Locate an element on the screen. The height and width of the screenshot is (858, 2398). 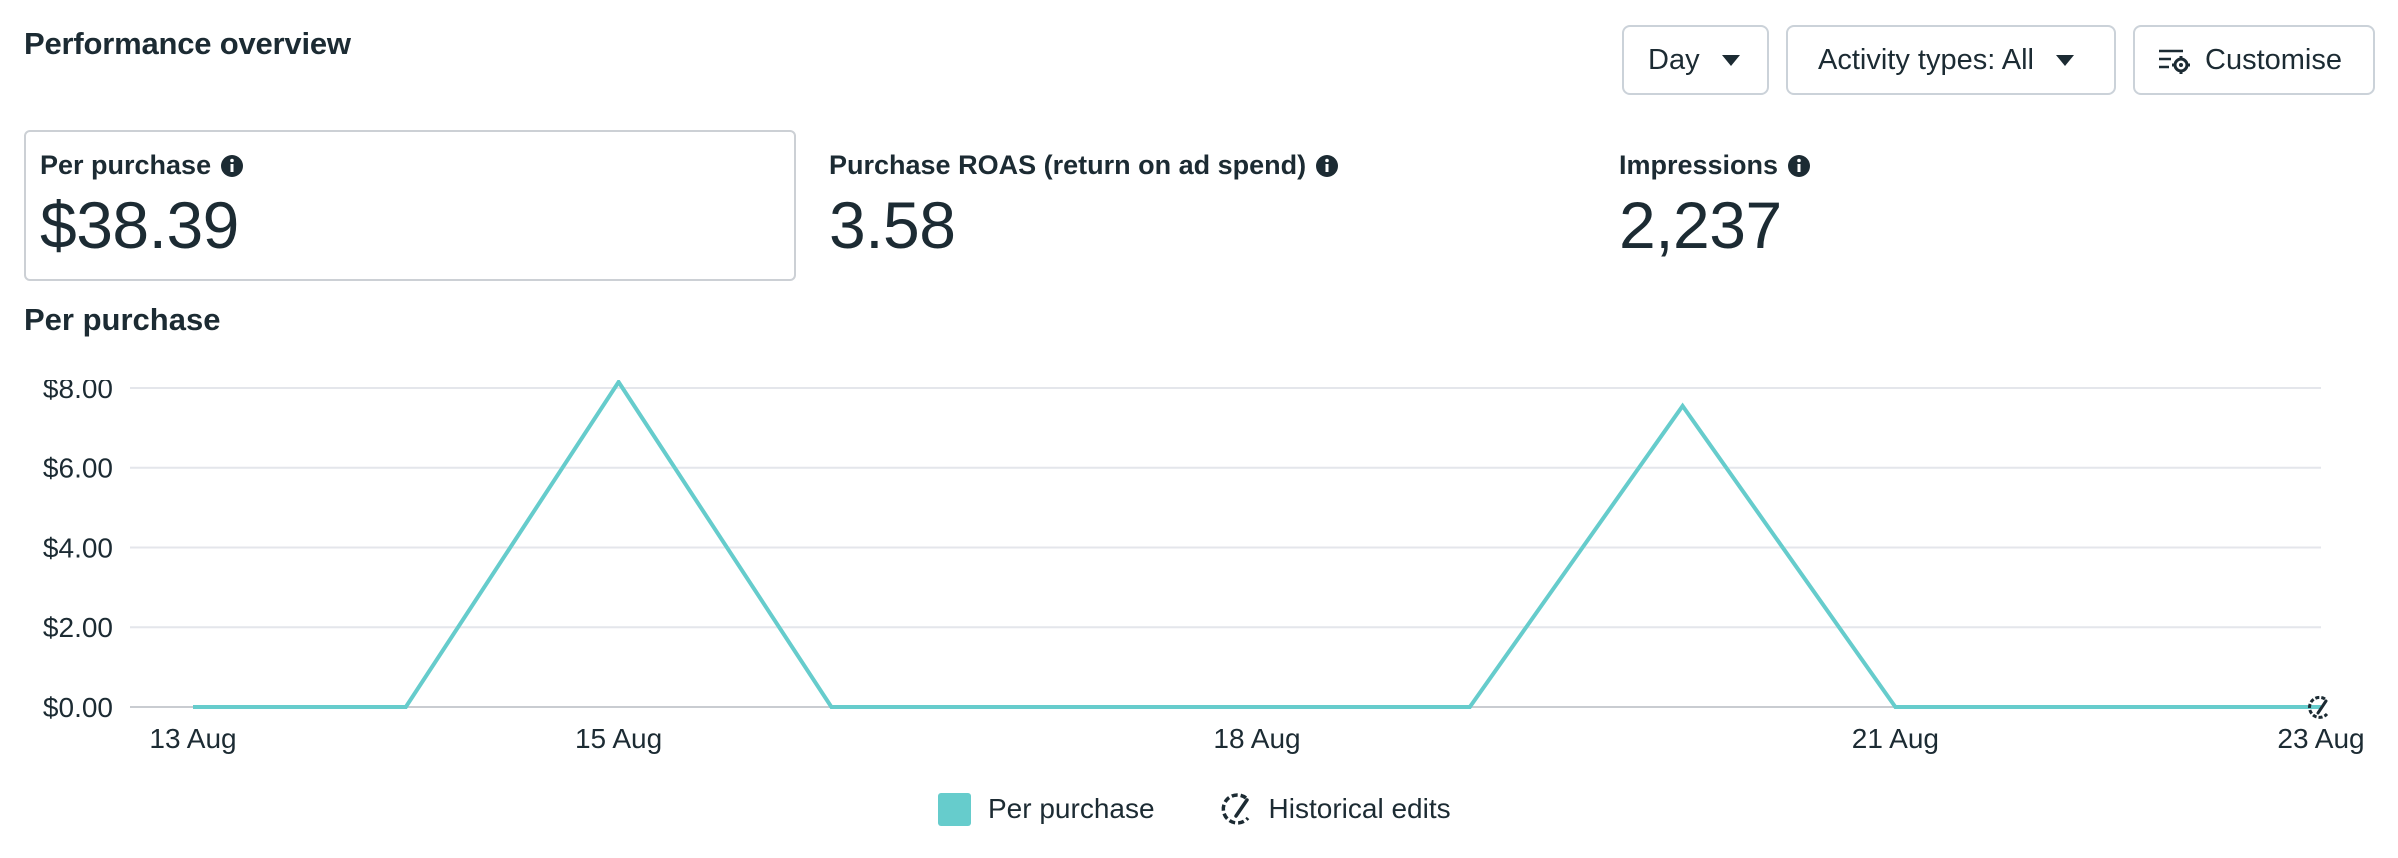
legend-swatch-per-purchase is located at coordinates (954, 809).